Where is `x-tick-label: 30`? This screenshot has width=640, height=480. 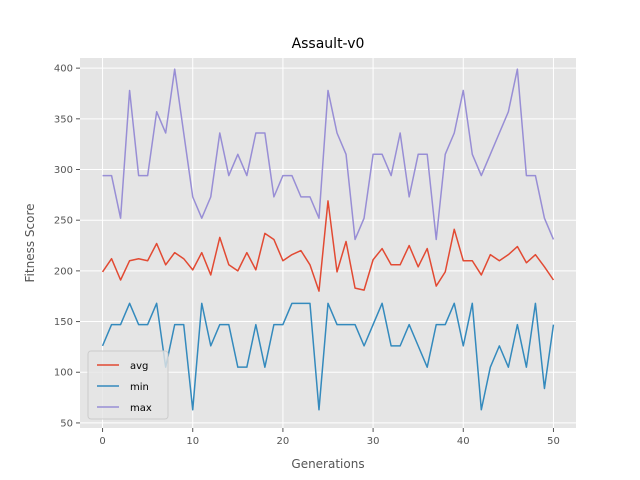
x-tick-label: 30 is located at coordinates (373, 441).